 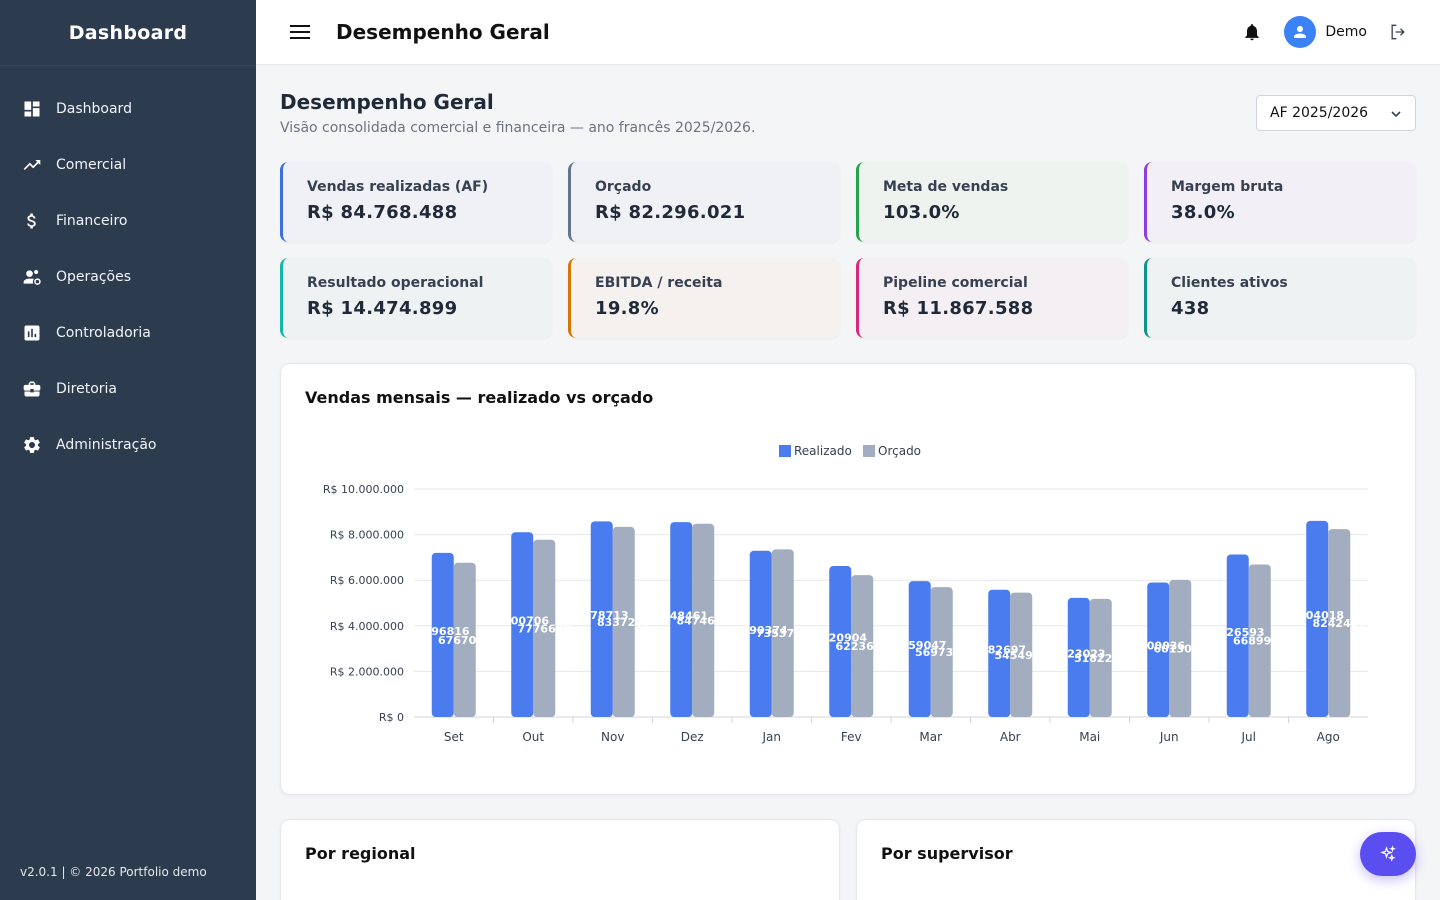 What do you see at coordinates (382, 308) in the screenshot?
I see `kpi-value: R$ 14.474.899` at bounding box center [382, 308].